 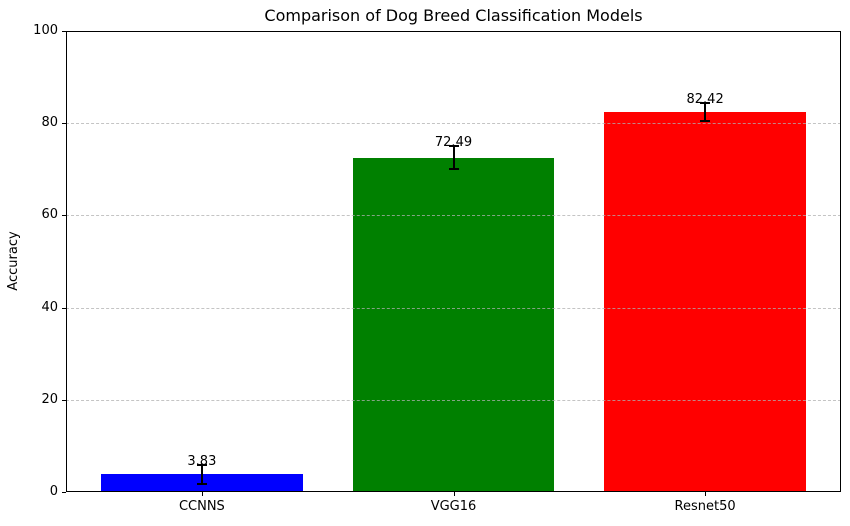 I want to click on y-tick-label: 100, so click(x=45, y=30).